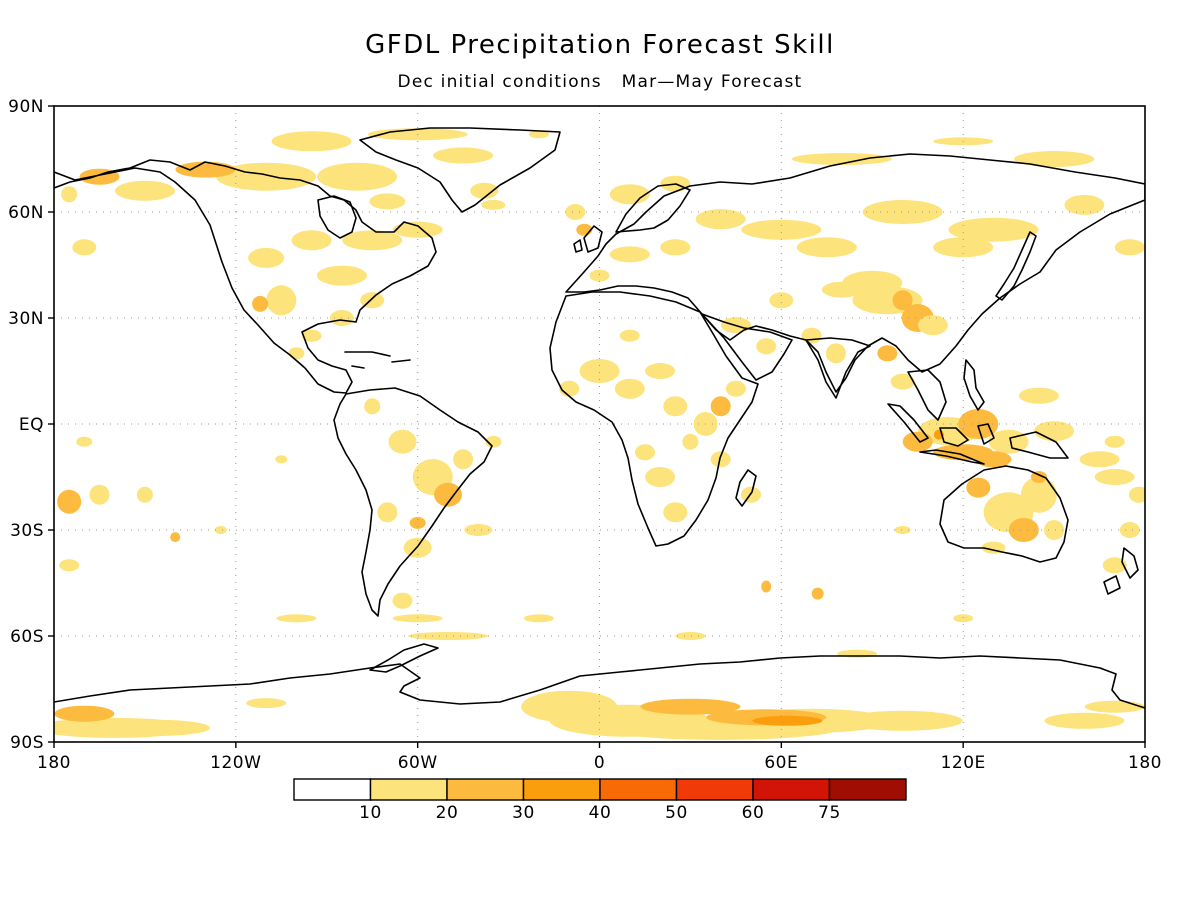 This screenshot has height=900, width=1200. What do you see at coordinates (523, 813) in the screenshot?
I see `legend-label: 30` at bounding box center [523, 813].